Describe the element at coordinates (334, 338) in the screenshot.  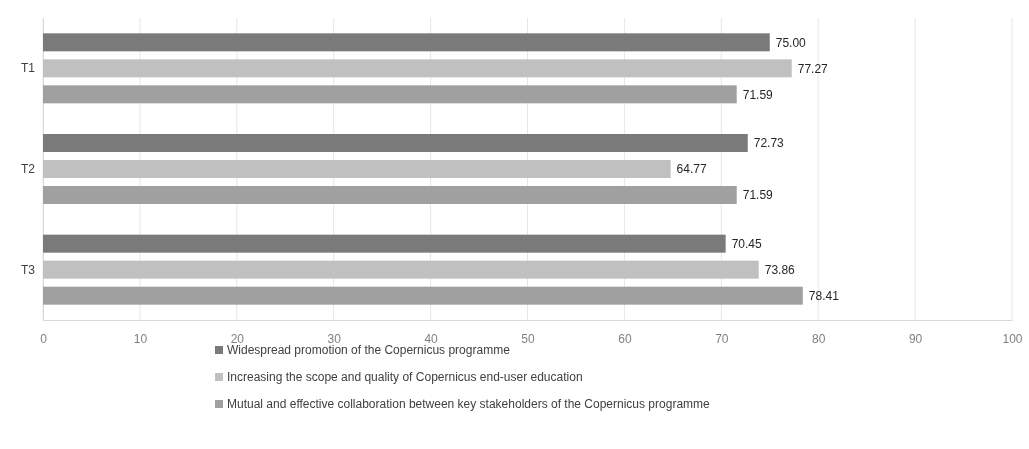
I see `x-tick-label: 30` at that location.